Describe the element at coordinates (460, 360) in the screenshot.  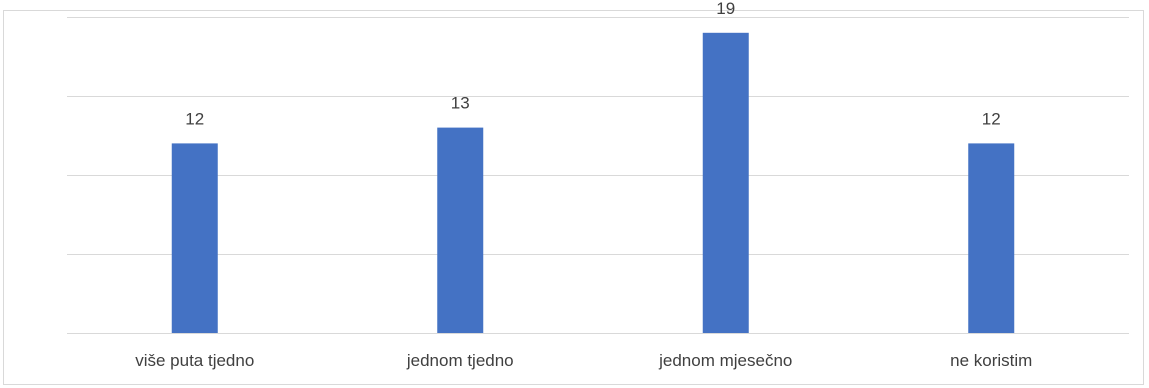
I see `x-tick-label: jednom tjedno` at that location.